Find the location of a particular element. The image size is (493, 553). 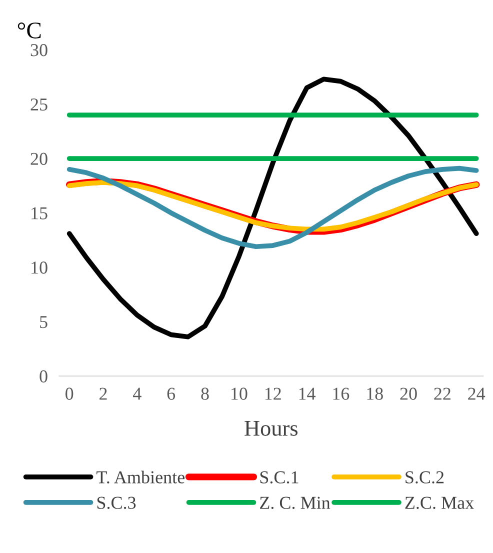

x-tick-label: 14 is located at coordinates (307, 394).